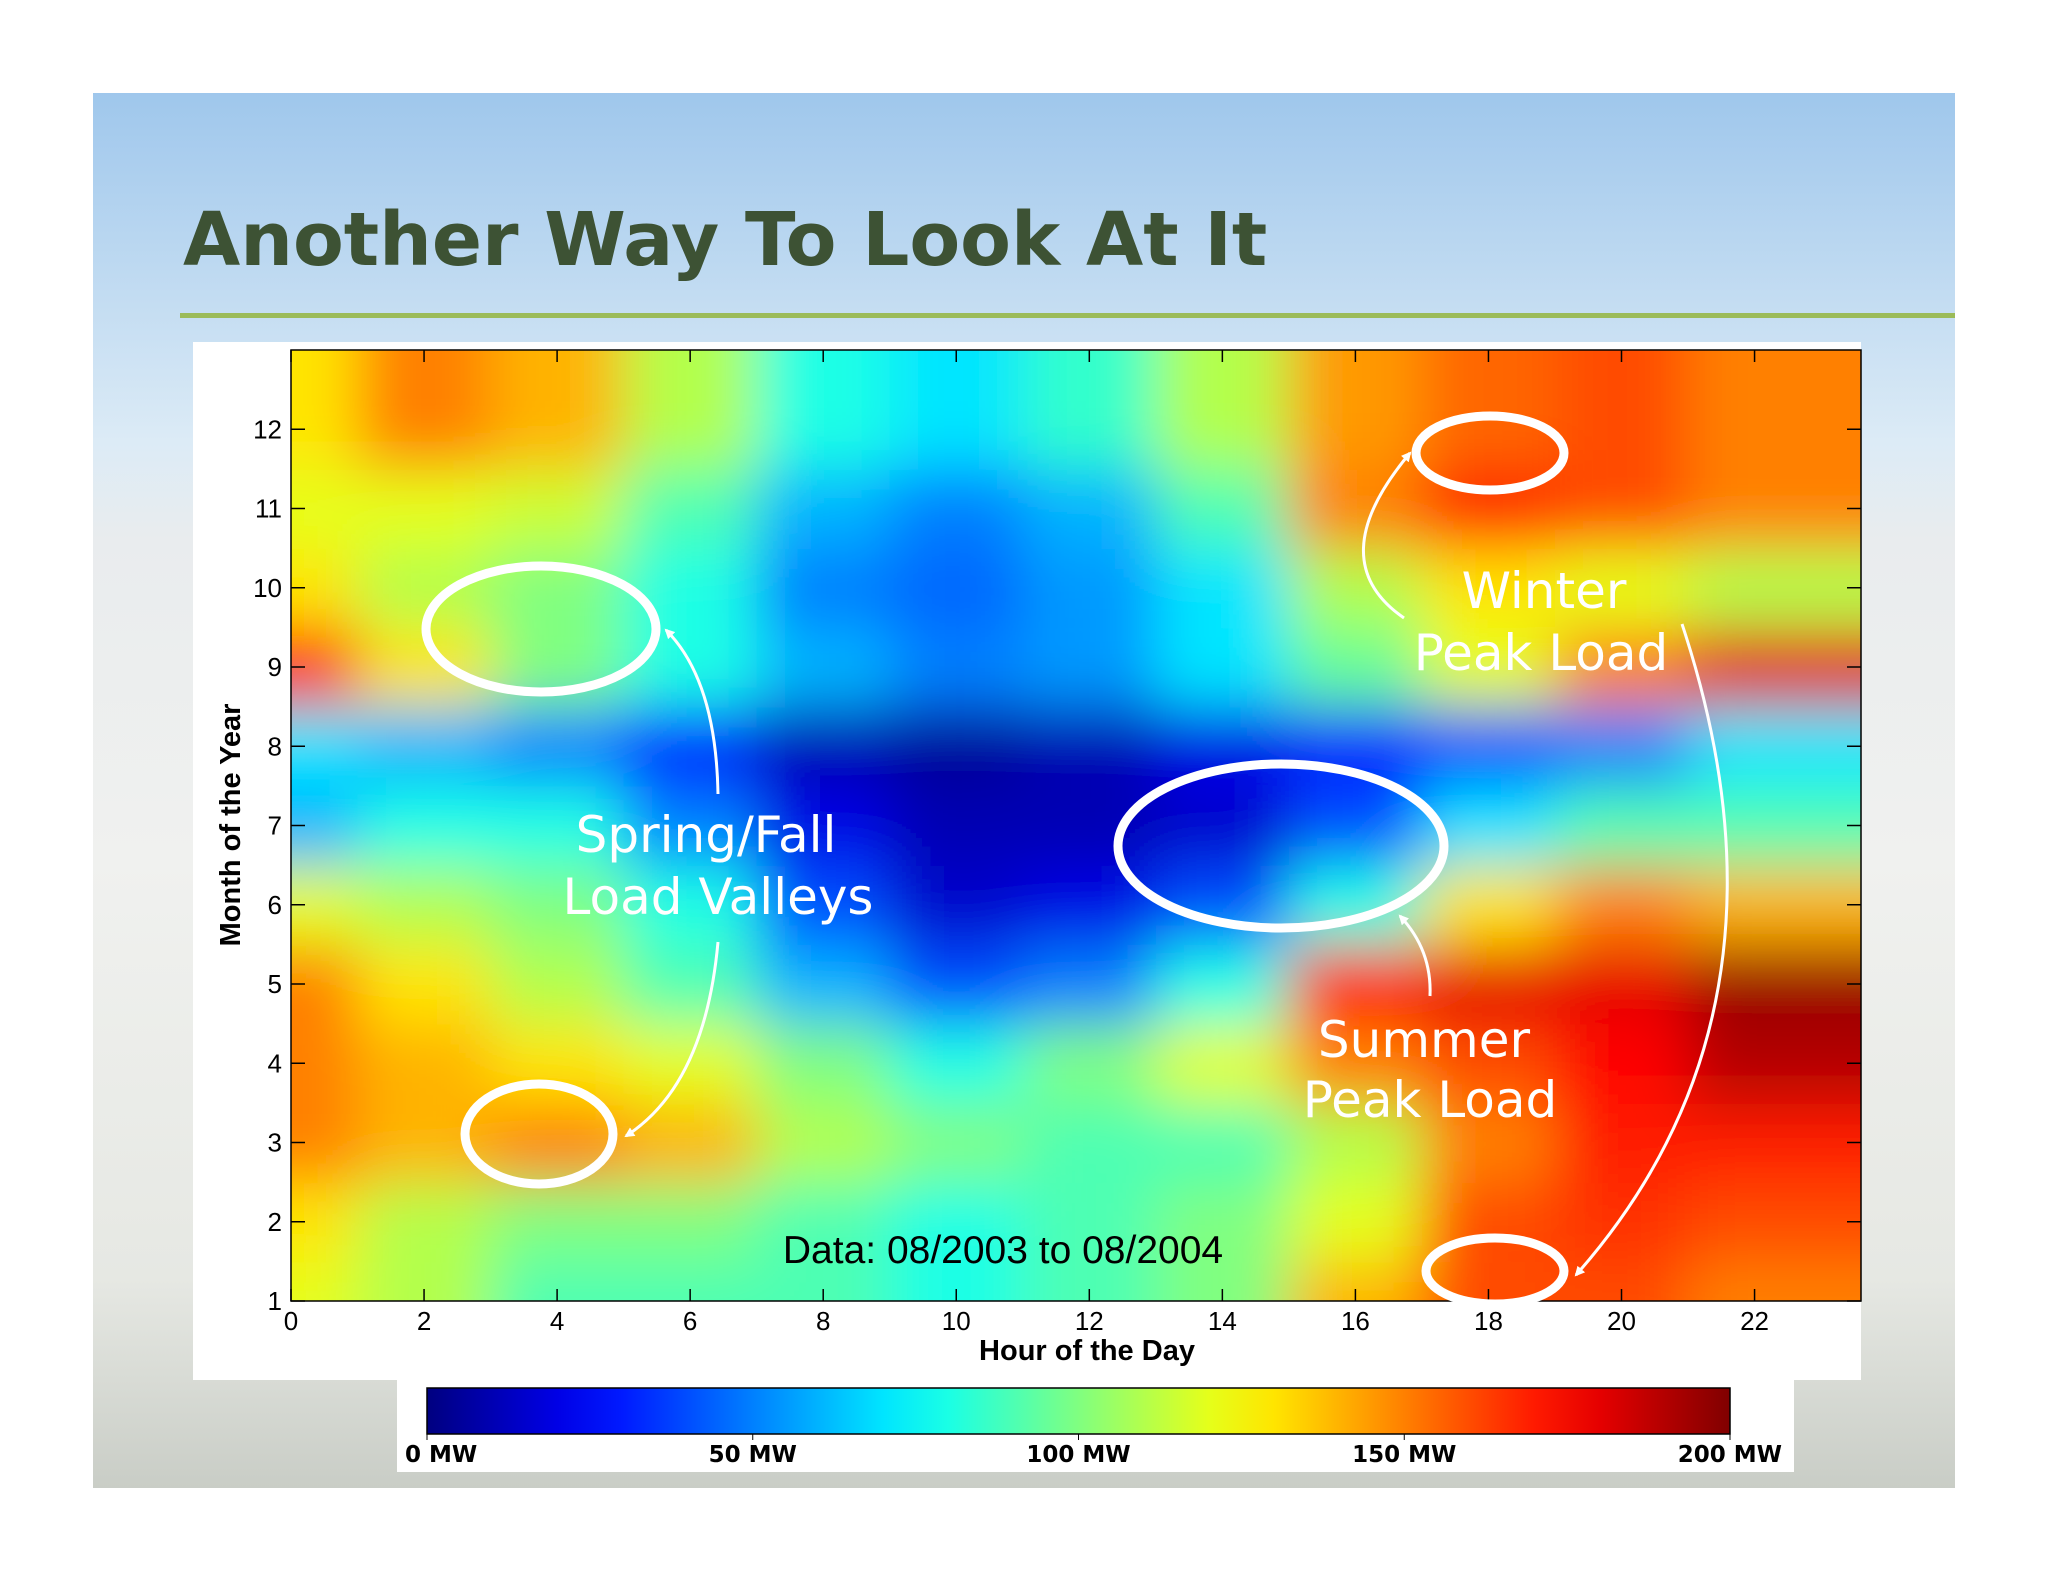 Image resolution: width=2048 pixels, height=1582 pixels. What do you see at coordinates (1078, 1411) in the screenshot?
I see `colorbar` at bounding box center [1078, 1411].